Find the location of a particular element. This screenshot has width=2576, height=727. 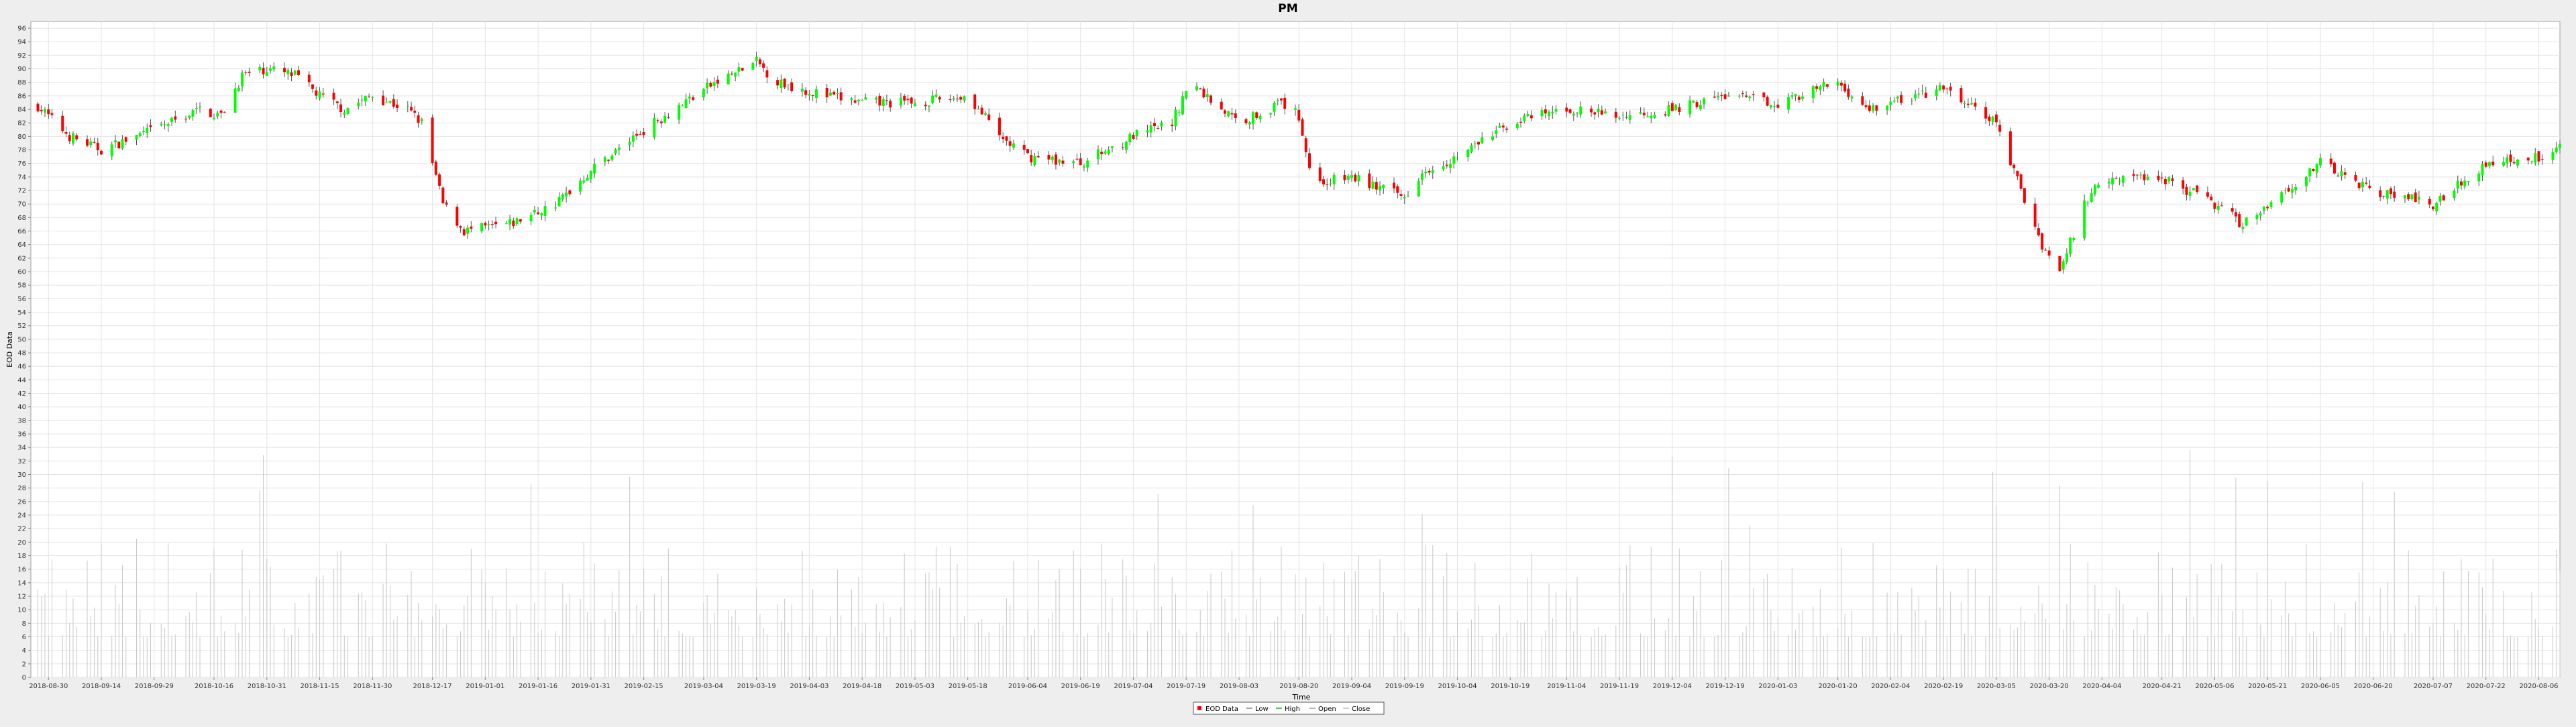

y-tick-label: 40 is located at coordinates (21, 407).